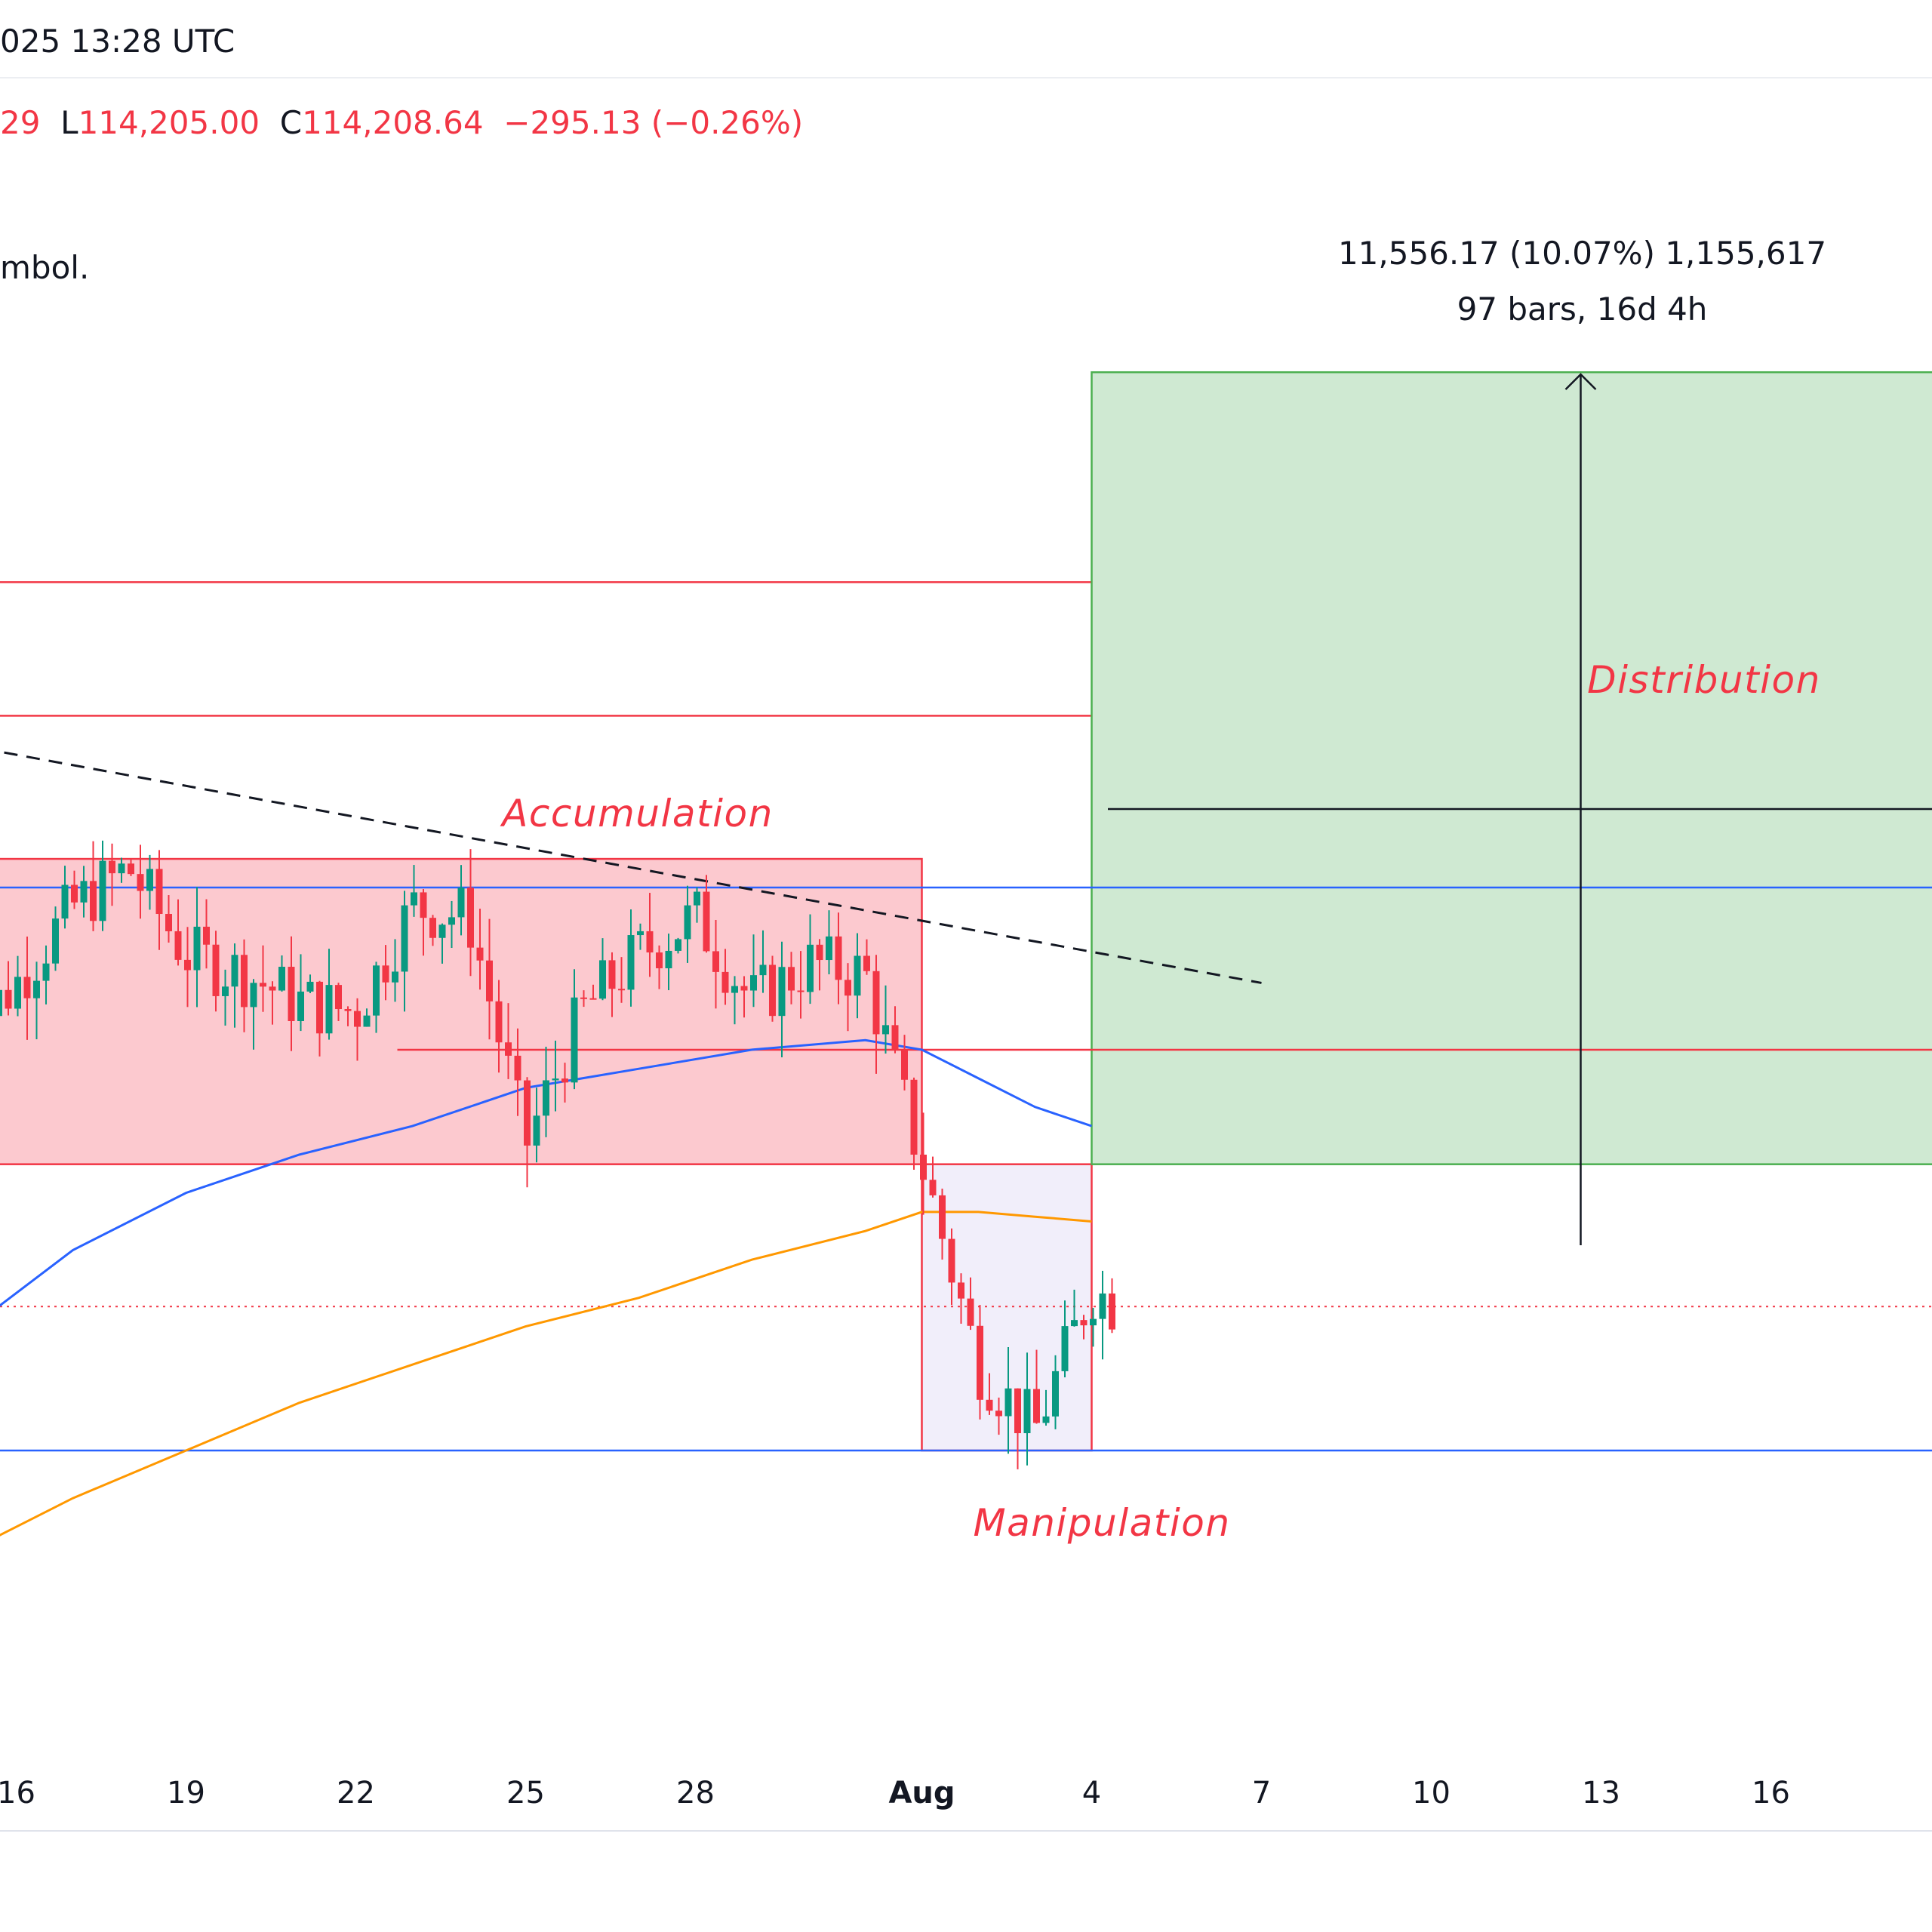 Image resolution: width=1932 pixels, height=1932 pixels. What do you see at coordinates (117, 41) in the screenshot?
I see `header-datetime: 025 13:28 UTC` at bounding box center [117, 41].